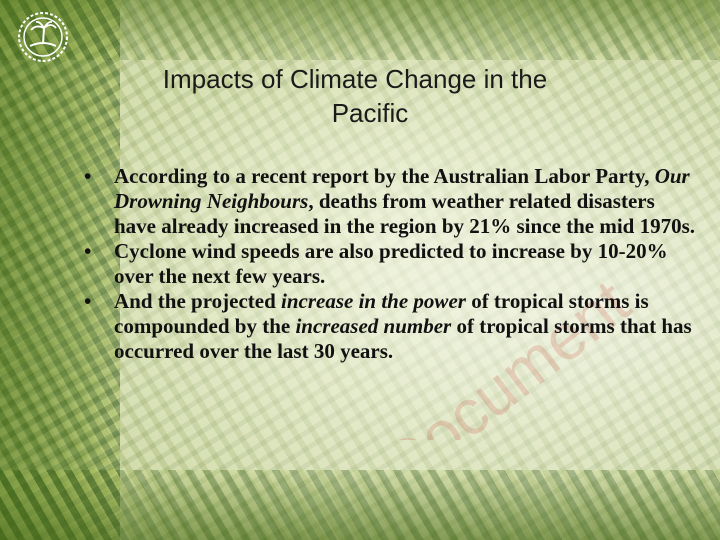 The width and height of the screenshot is (720, 540). I want to click on report-title: Our Drowning Neighbours, so click(402, 188).